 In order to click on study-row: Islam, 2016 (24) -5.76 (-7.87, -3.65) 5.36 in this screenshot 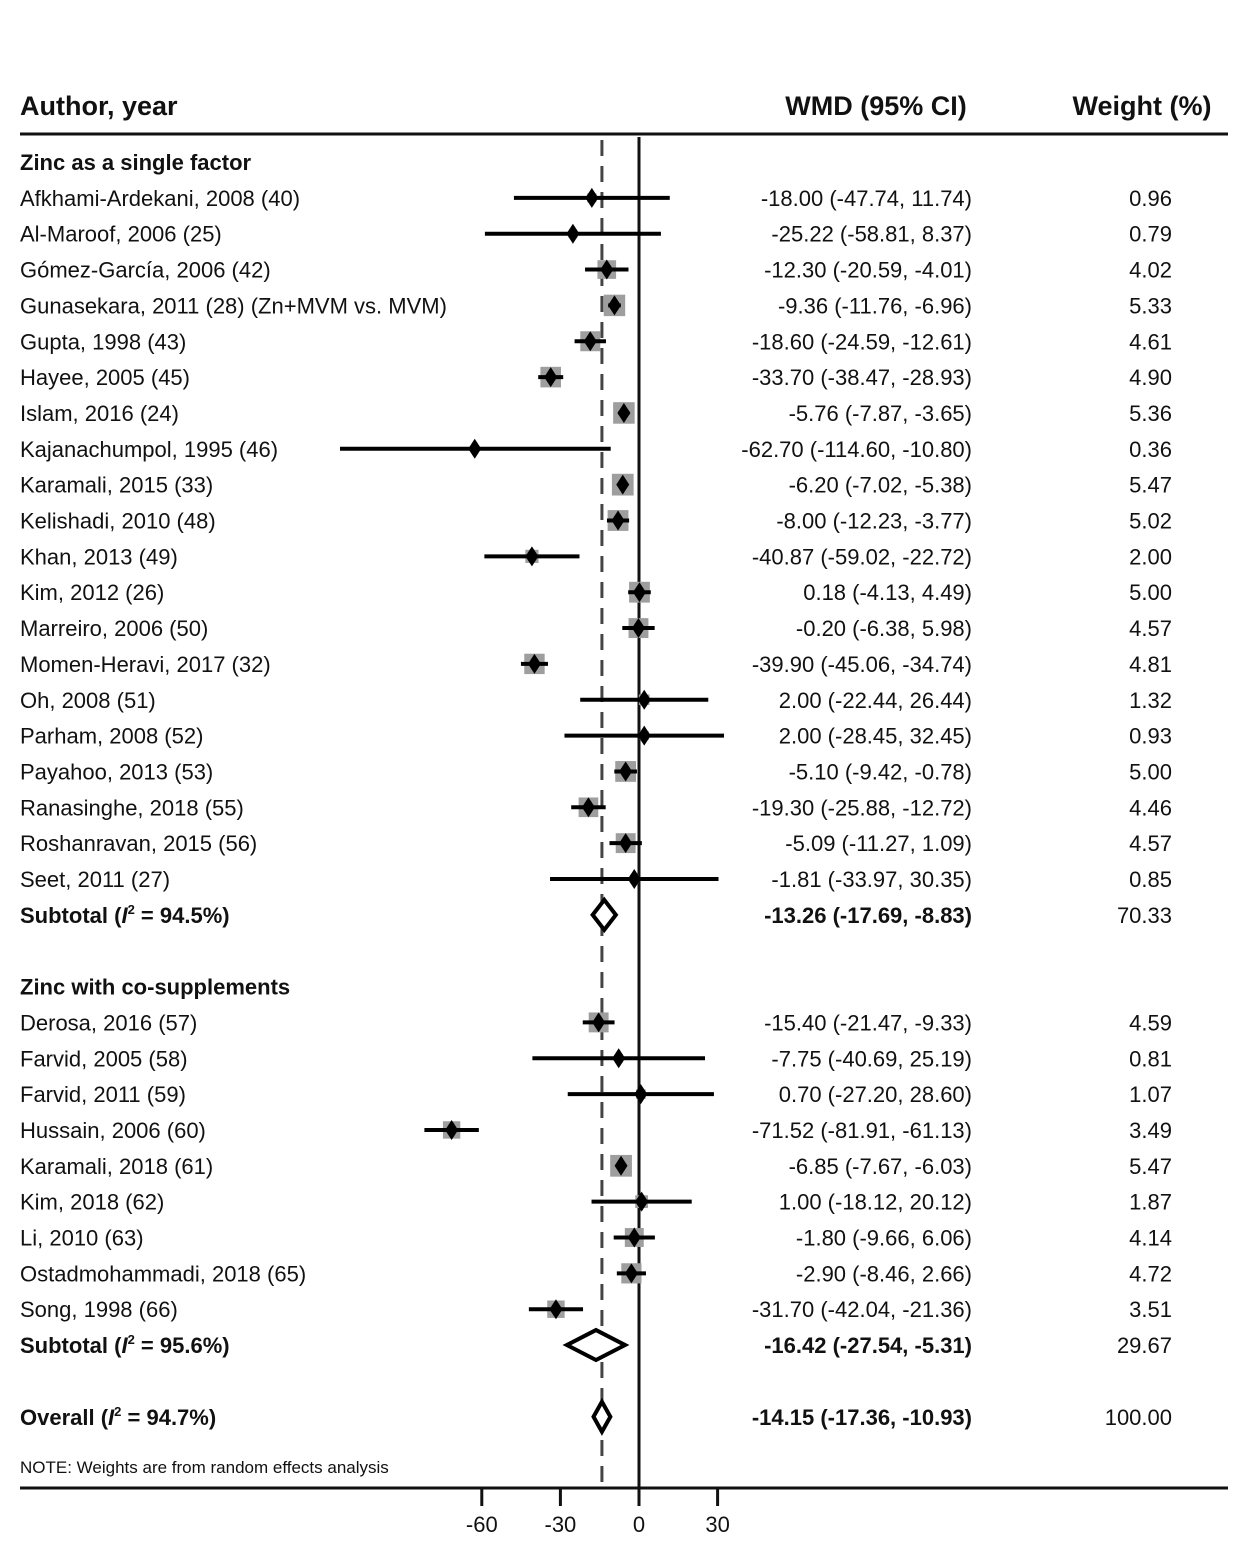, I will do `click(596, 413)`.